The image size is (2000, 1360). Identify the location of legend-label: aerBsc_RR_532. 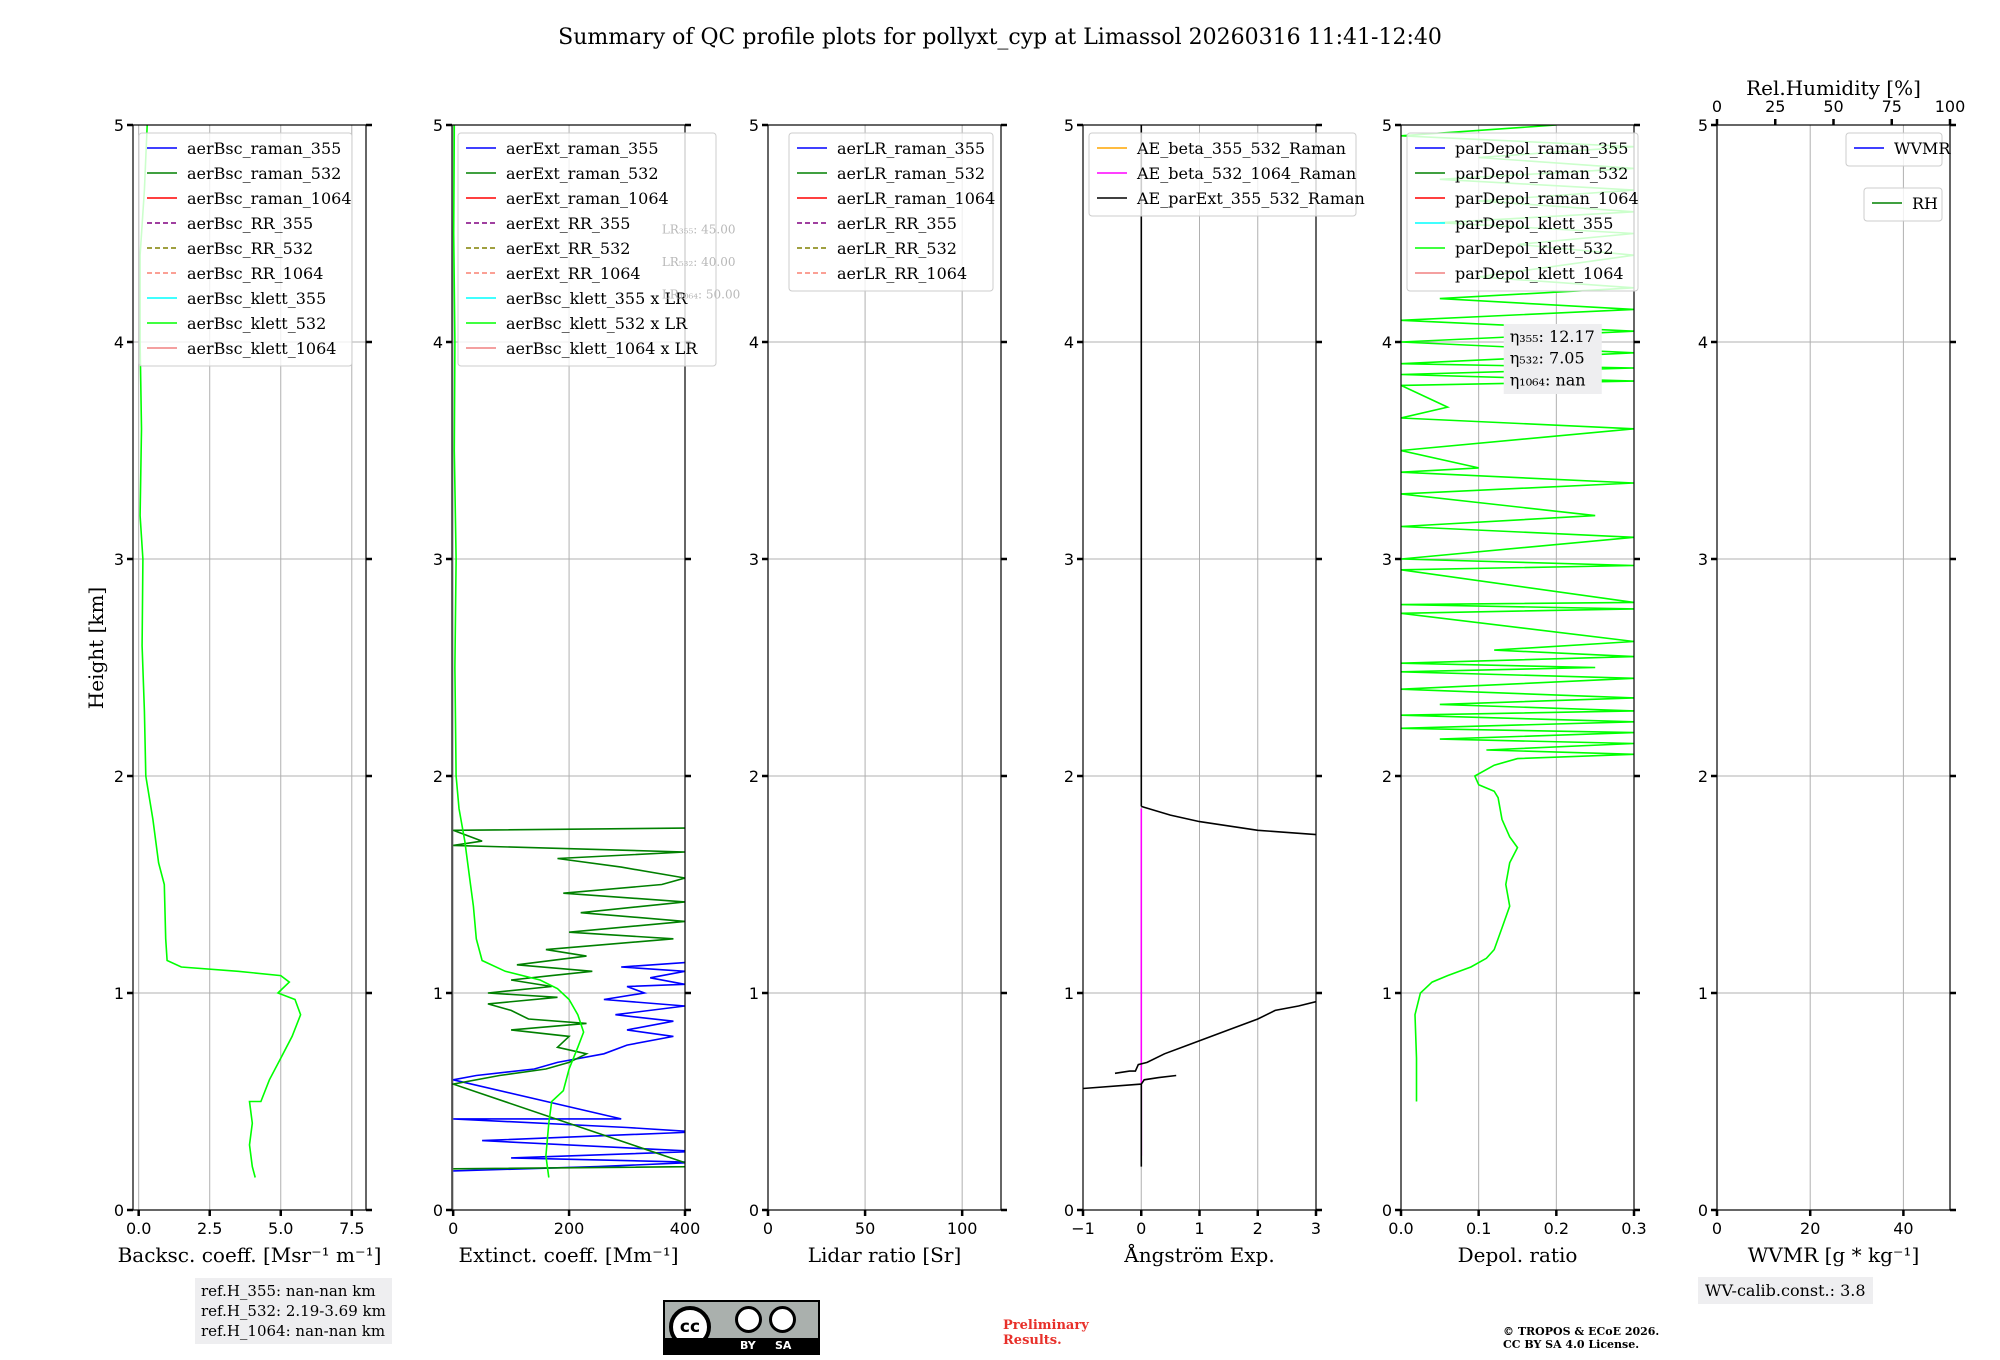
(250, 248).